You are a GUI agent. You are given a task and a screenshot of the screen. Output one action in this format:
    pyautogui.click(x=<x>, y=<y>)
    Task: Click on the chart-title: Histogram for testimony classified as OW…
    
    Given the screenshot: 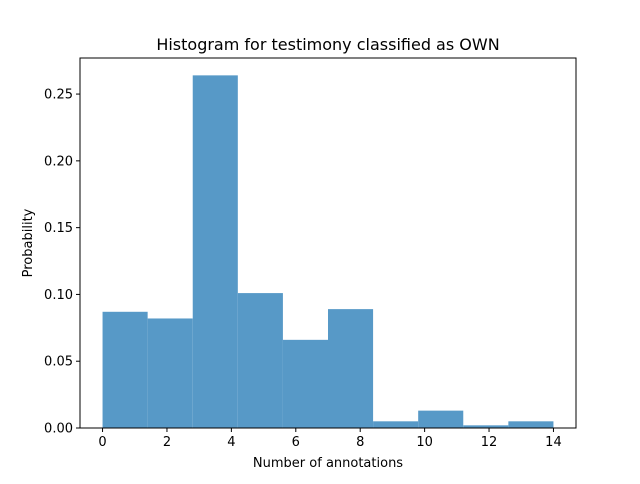 What is the action you would take?
    pyautogui.click(x=327, y=44)
    